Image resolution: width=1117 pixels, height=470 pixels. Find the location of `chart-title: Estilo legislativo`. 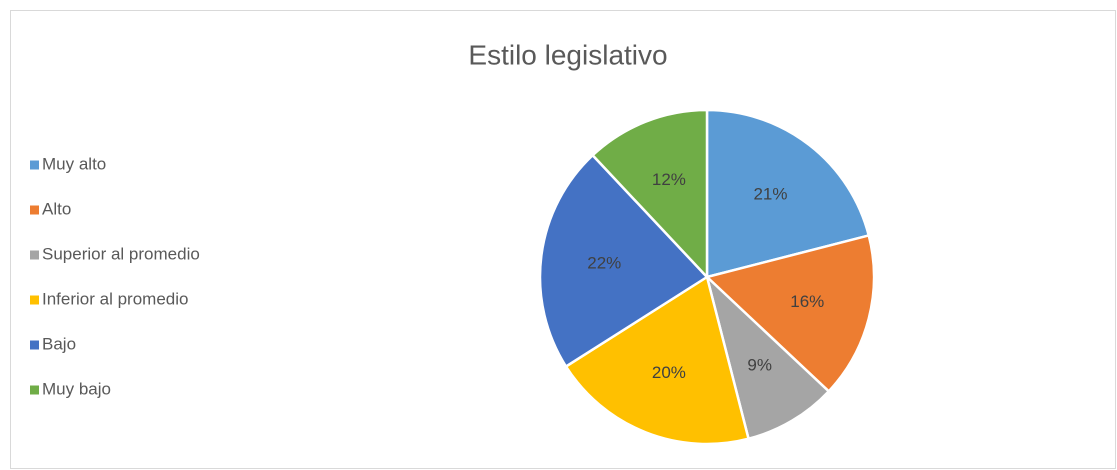

chart-title: Estilo legislativo is located at coordinates (567, 54).